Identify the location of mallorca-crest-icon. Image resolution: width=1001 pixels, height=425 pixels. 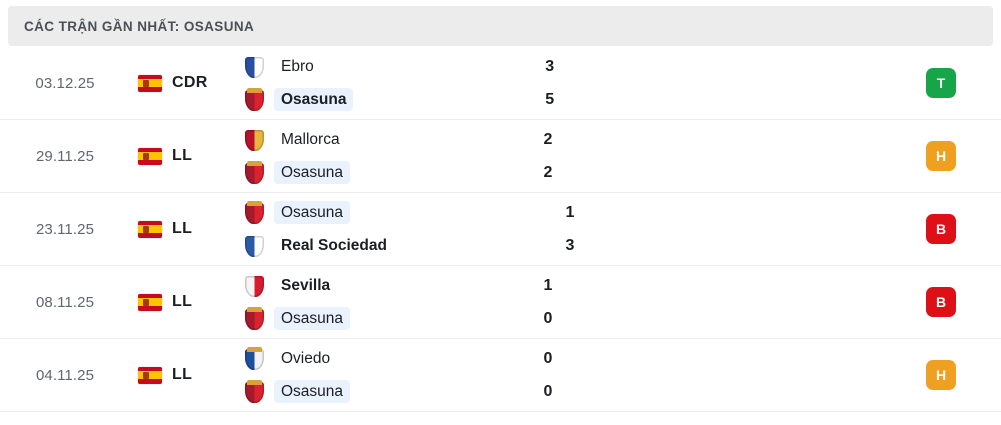
(254, 139).